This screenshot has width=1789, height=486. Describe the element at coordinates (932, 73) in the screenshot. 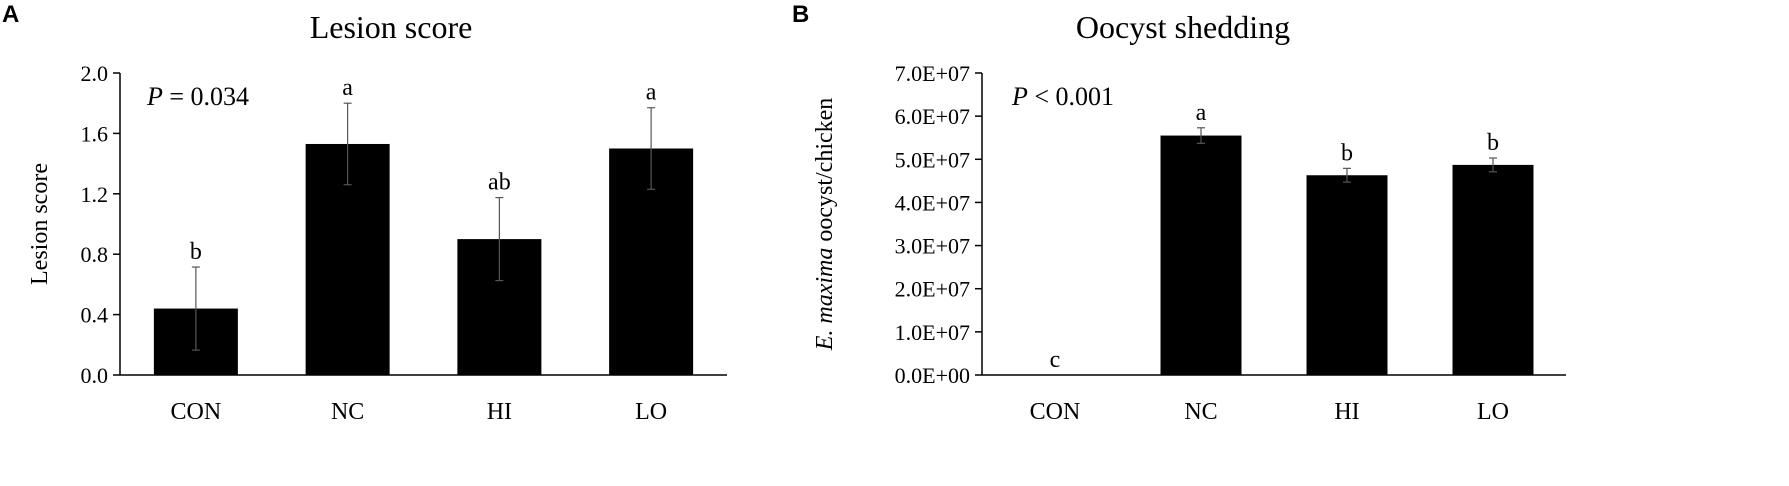

I see `y-tick-label: 7.0E+07` at that location.